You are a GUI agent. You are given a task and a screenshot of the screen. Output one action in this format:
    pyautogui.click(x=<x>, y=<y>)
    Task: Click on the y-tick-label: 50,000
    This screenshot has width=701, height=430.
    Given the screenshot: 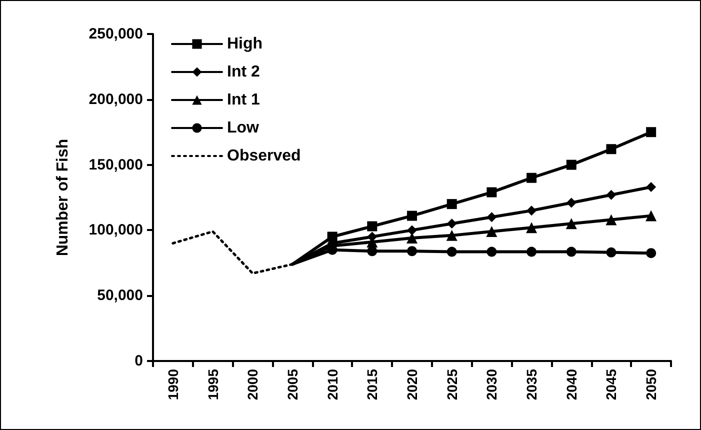 What is the action you would take?
    pyautogui.click(x=120, y=295)
    